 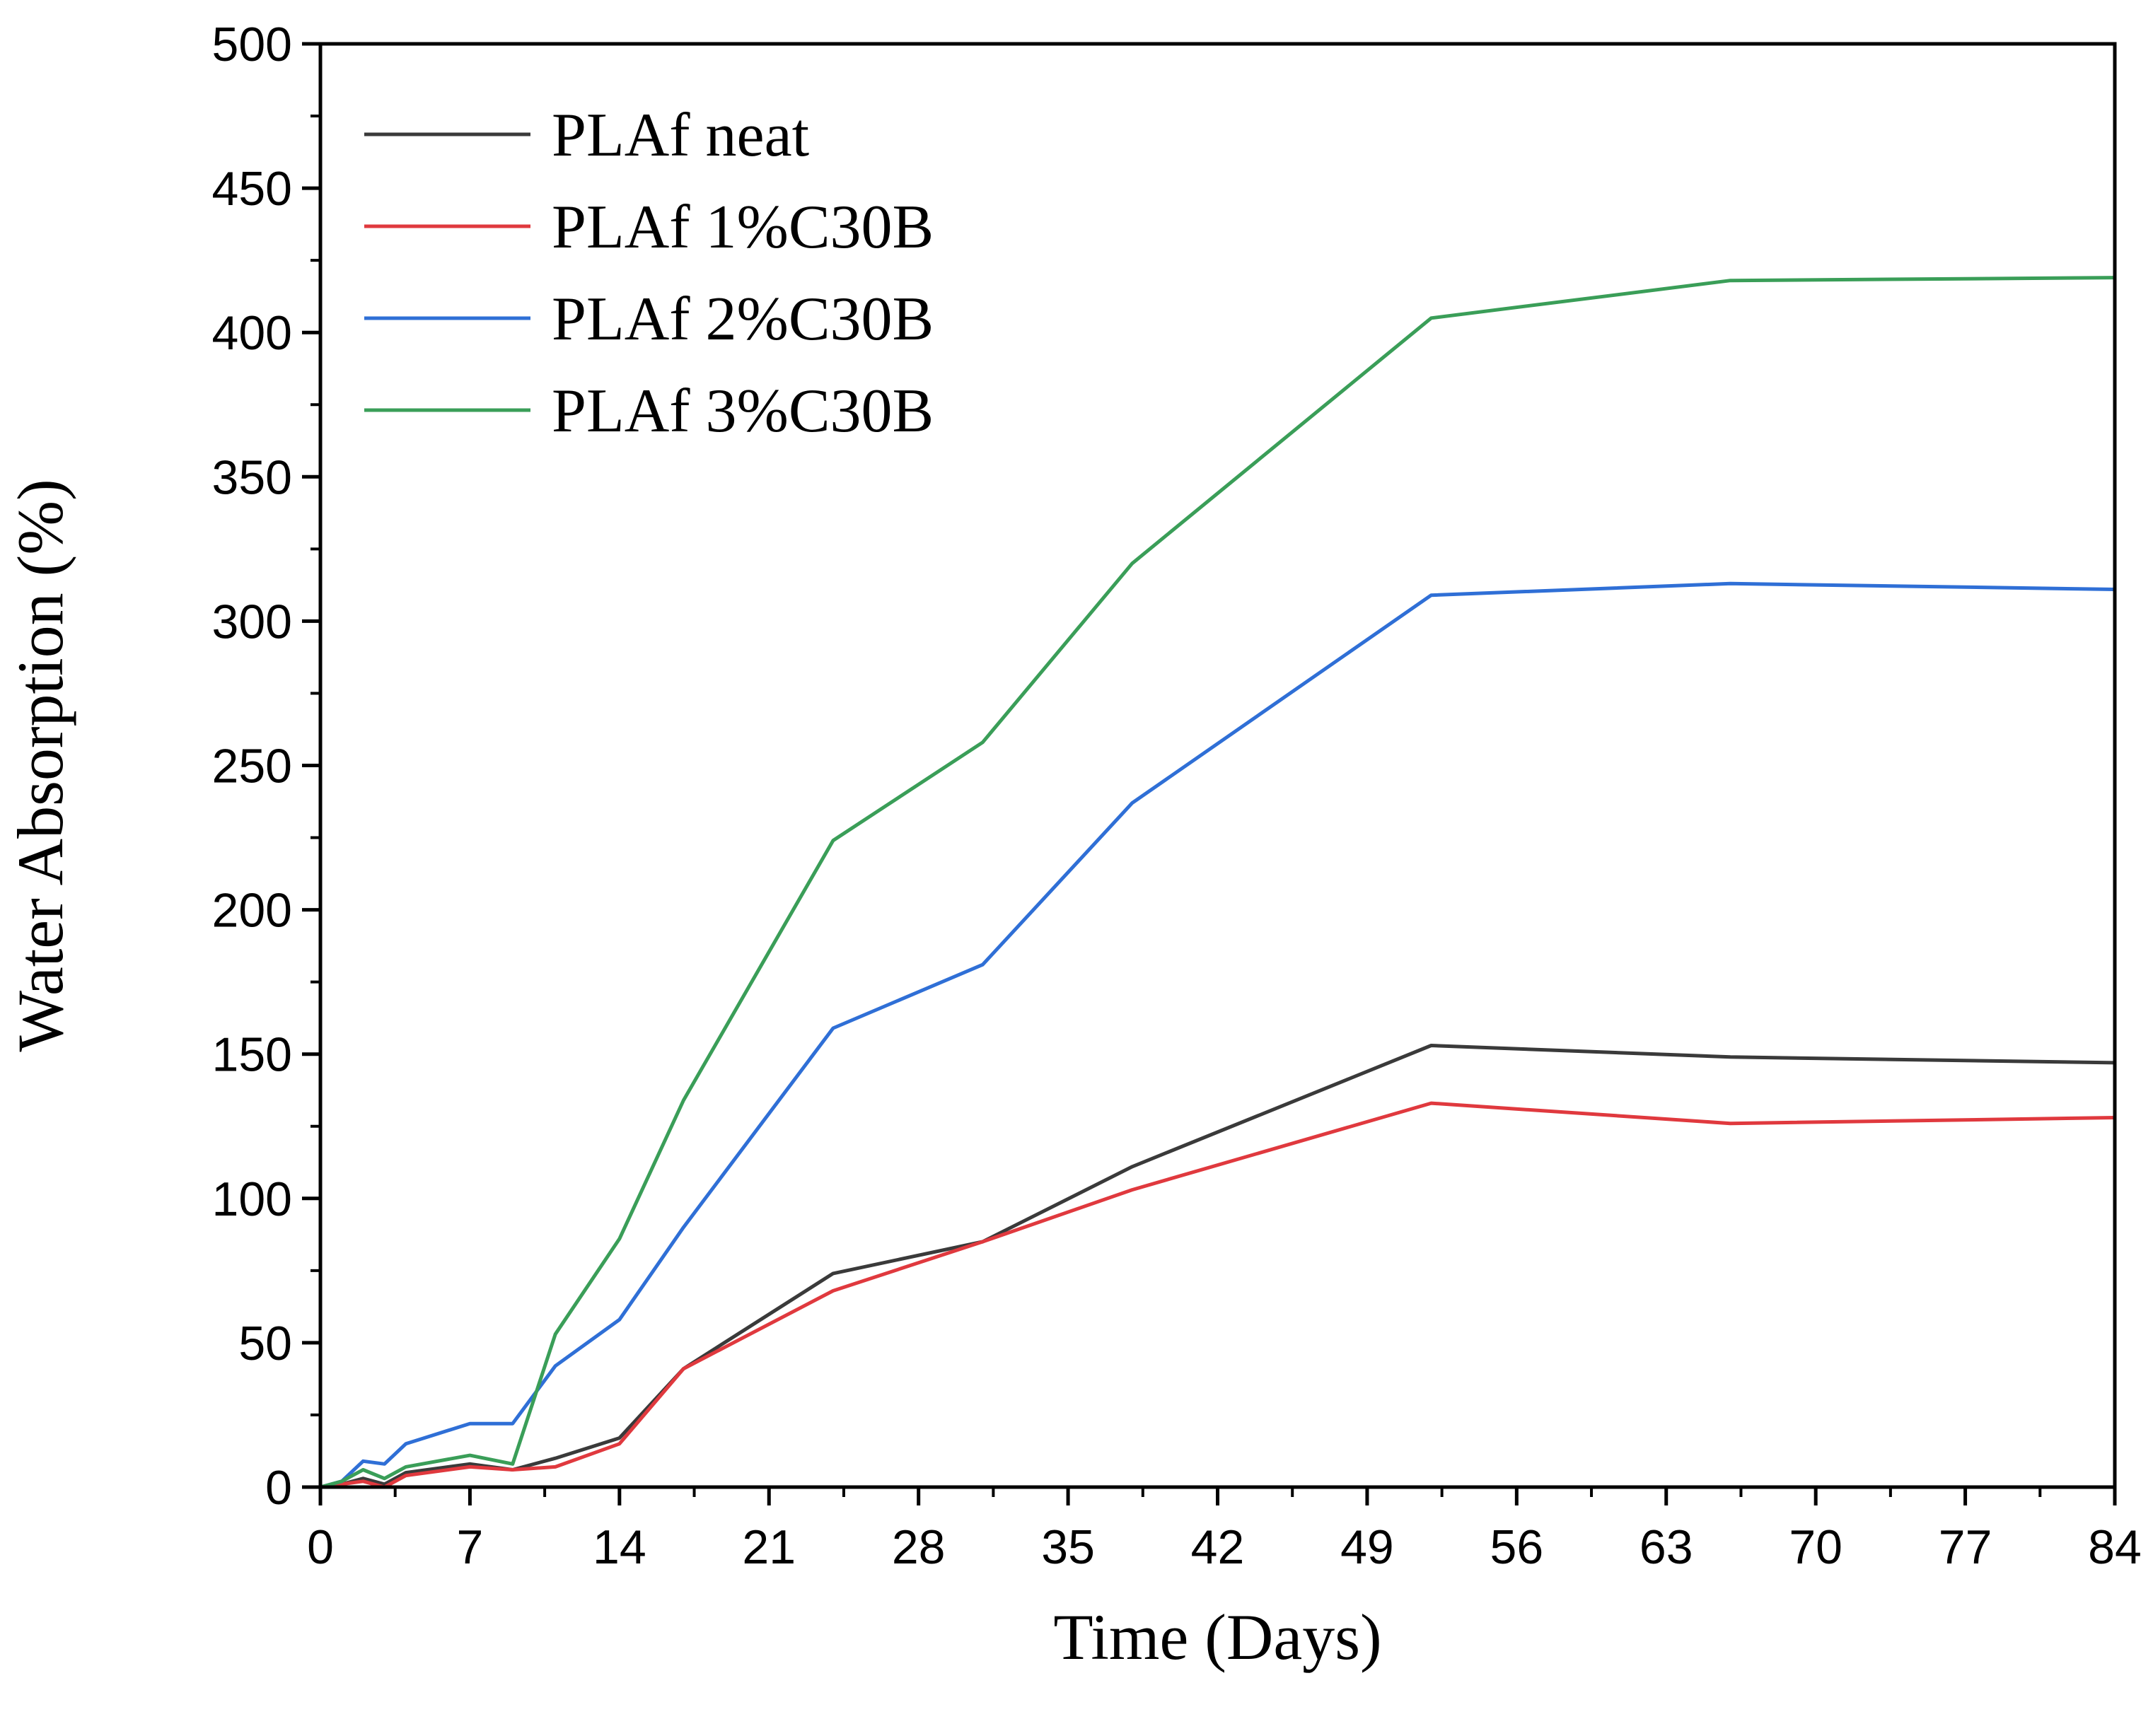 I want to click on x-tick-label: 63, so click(x=1666, y=1547).